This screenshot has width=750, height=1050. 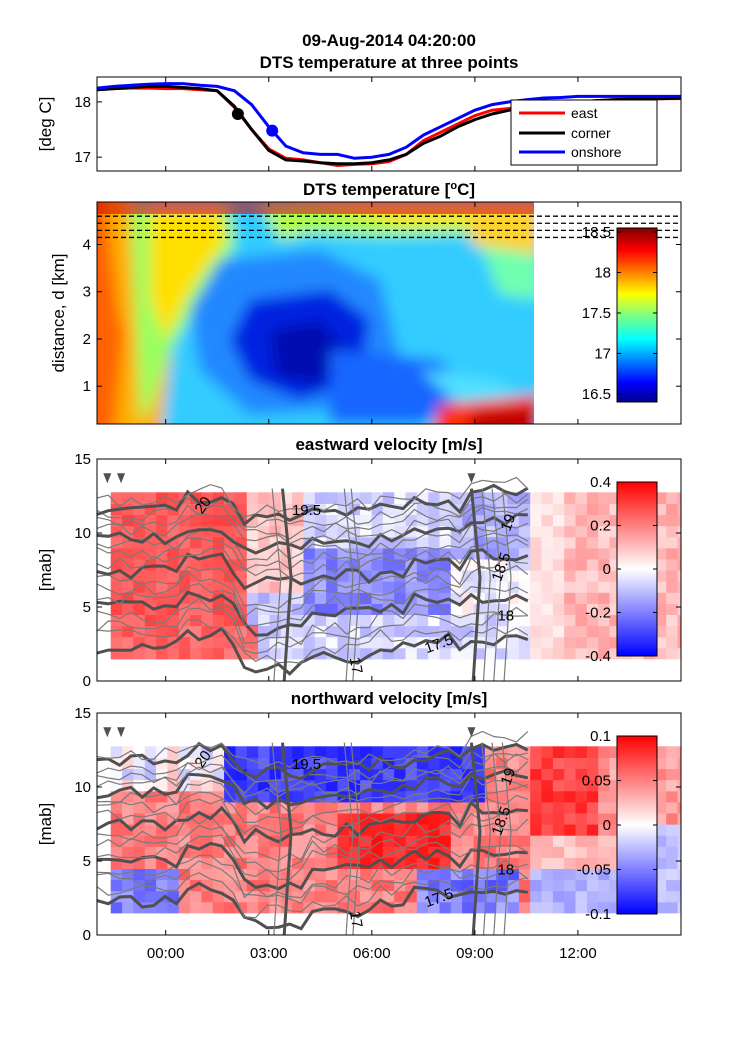 I want to click on colorbar-tick-label: 0.05, so click(x=596, y=781).